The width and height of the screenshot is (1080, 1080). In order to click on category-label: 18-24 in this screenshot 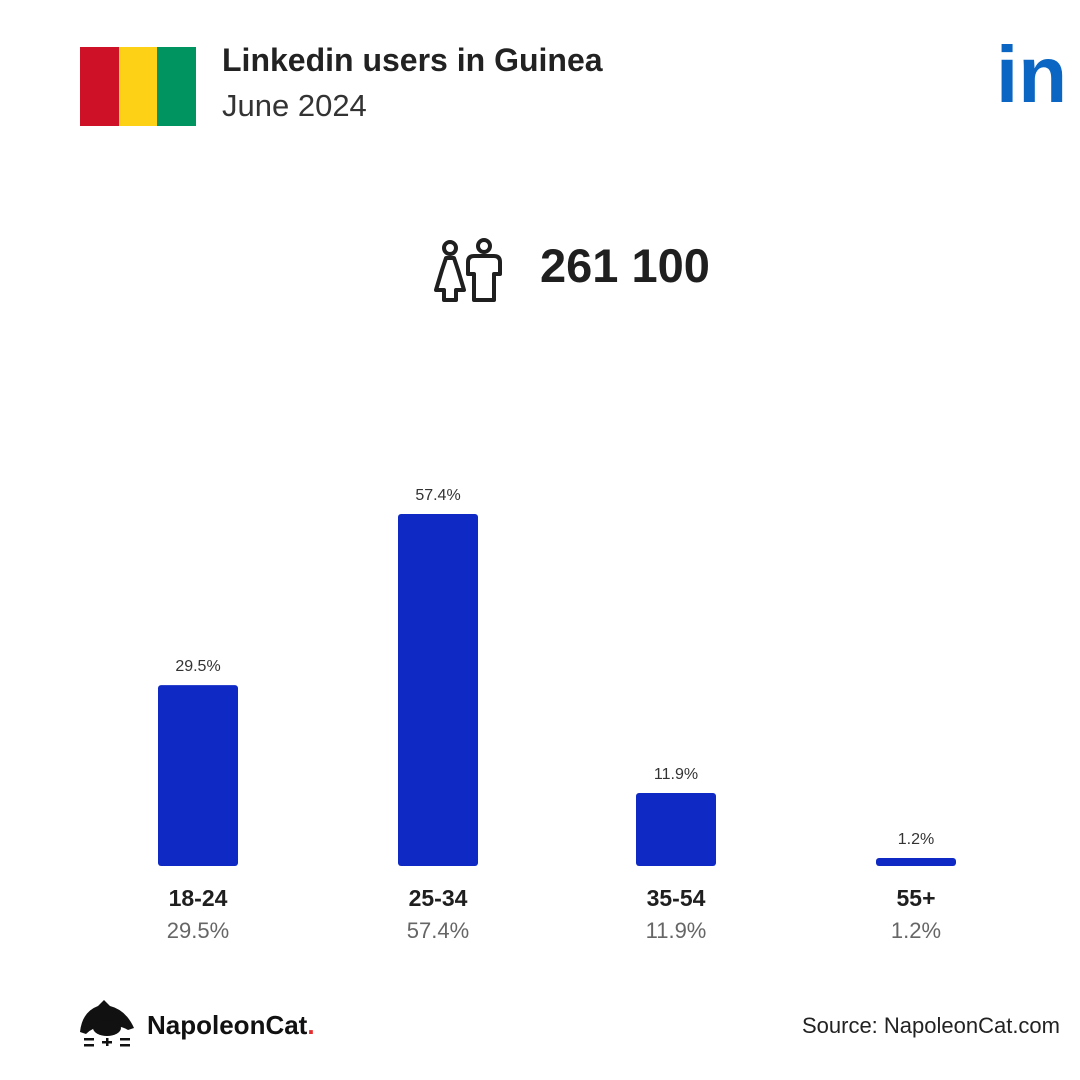, I will do `click(198, 898)`.